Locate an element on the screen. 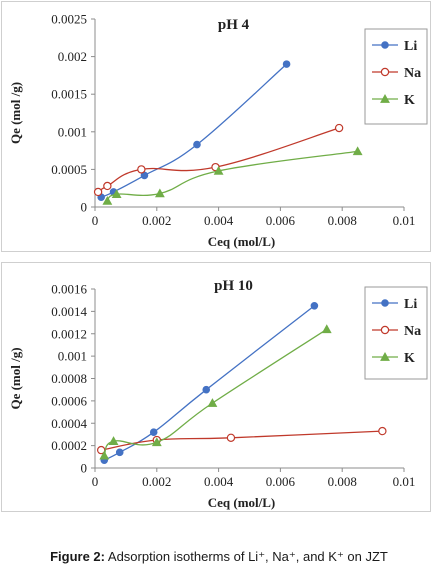 The image size is (438, 581). y-tick-label: 0.0002 is located at coordinates (69, 445).